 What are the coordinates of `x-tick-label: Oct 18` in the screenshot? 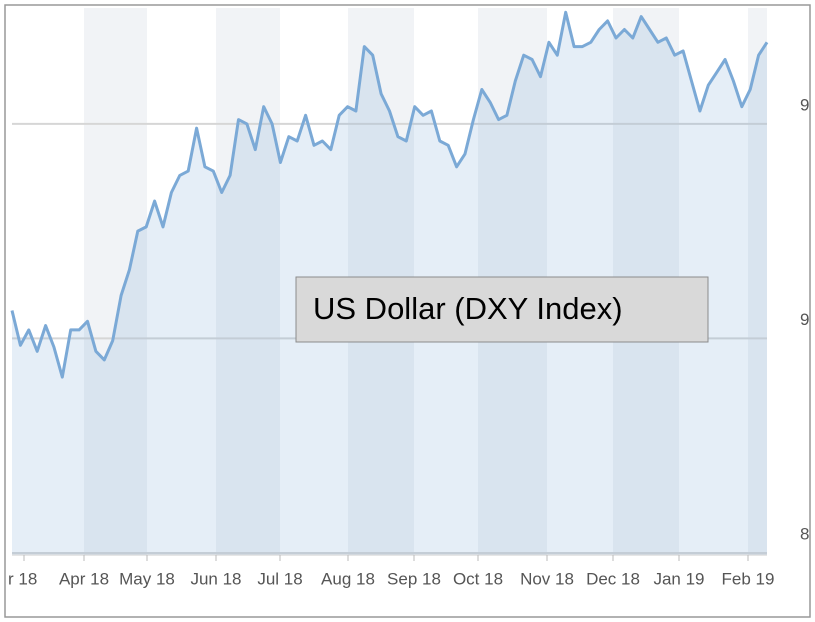 It's located at (478, 578).